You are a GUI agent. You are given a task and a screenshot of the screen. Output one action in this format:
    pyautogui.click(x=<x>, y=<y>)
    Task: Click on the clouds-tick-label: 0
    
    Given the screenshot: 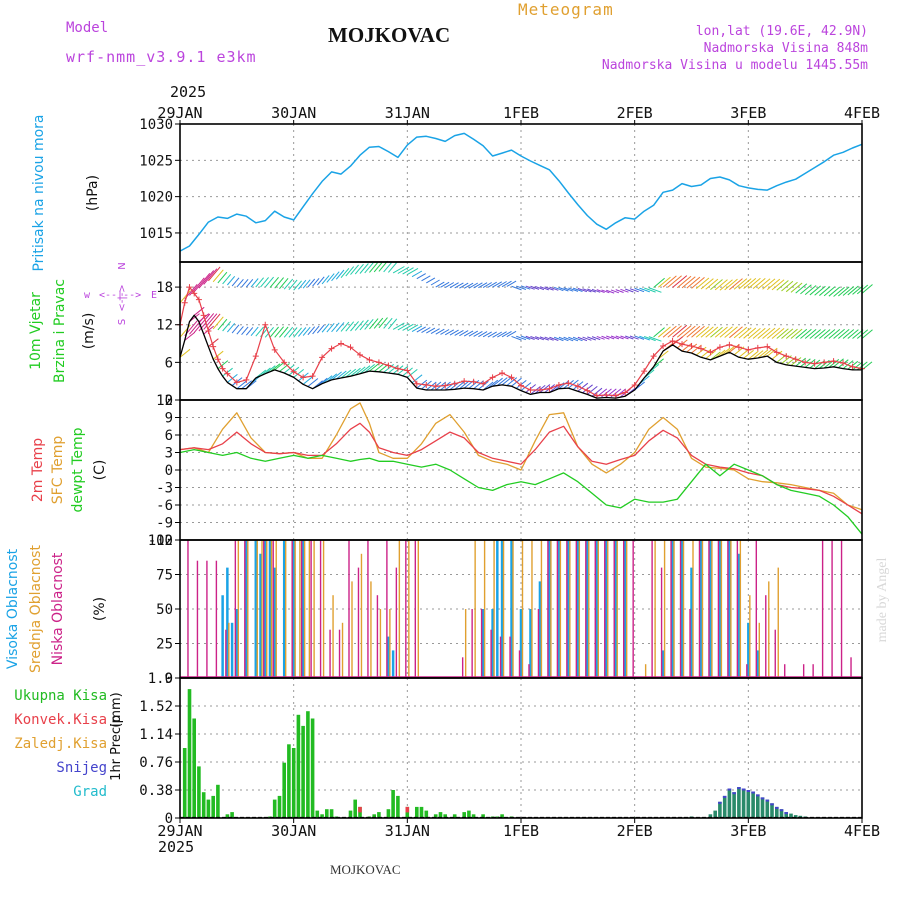 What is the action you would take?
    pyautogui.click(x=169, y=679)
    